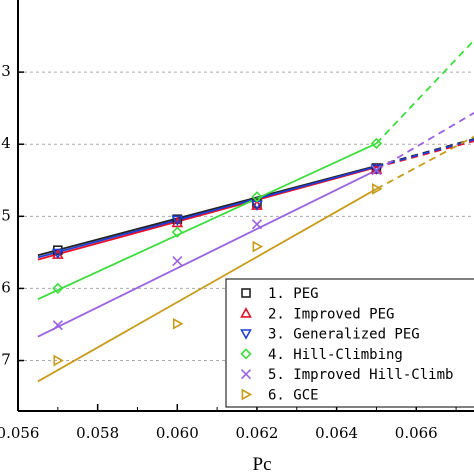  What do you see at coordinates (344, 335) in the screenshot?
I see `legend-entry: 3. Generalized PEG` at bounding box center [344, 335].